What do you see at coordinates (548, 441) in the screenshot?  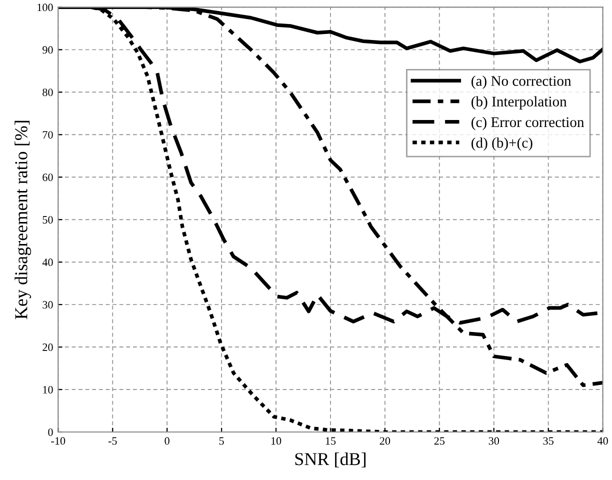 I see `x-tick-label: 35` at bounding box center [548, 441].